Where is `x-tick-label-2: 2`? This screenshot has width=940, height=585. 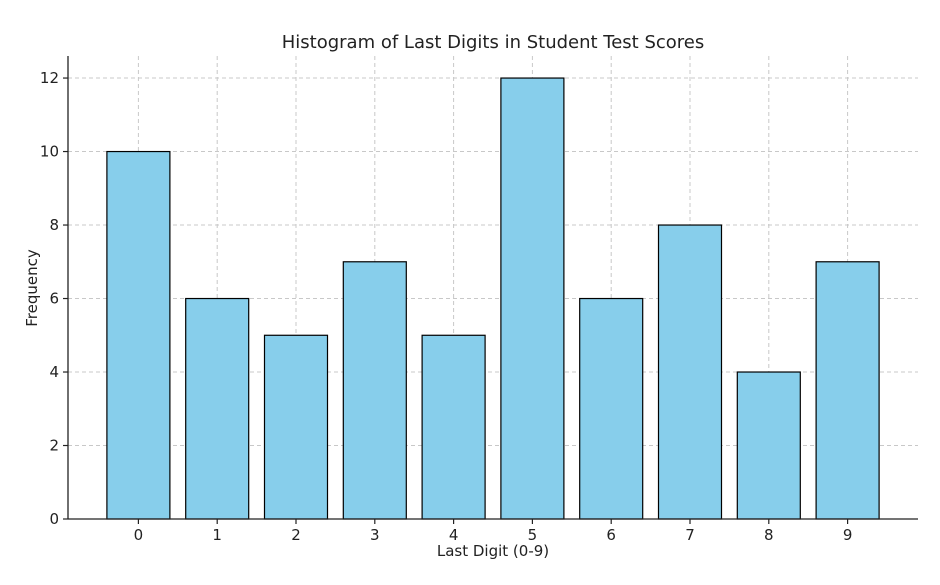
x-tick-label-2: 2 is located at coordinates (296, 535).